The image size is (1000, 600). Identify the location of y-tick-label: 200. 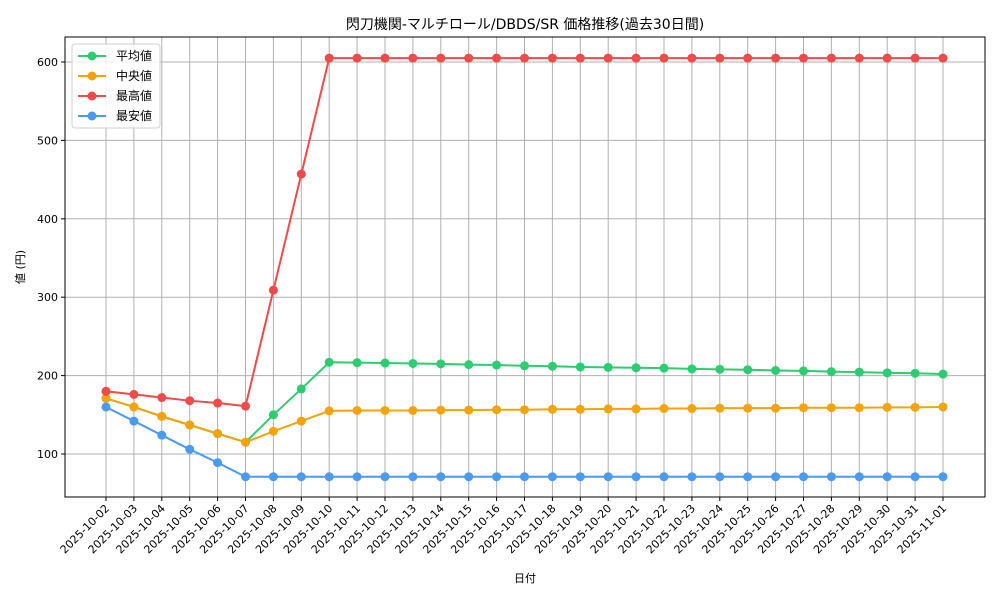
(47, 376).